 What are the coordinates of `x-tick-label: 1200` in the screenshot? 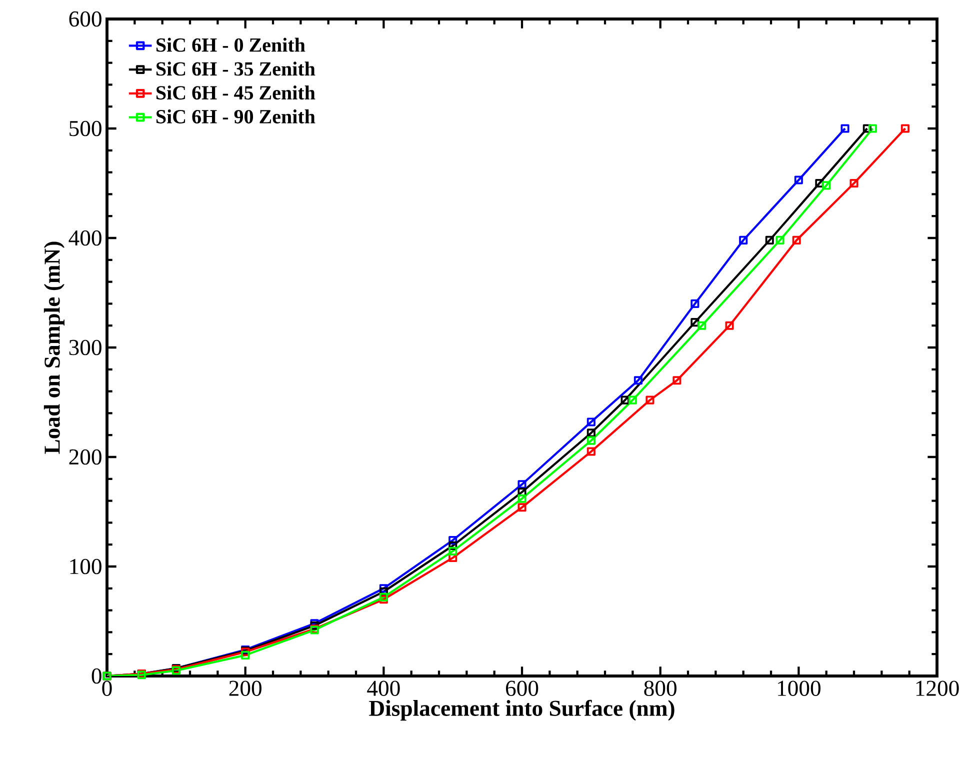 It's located at (937, 688).